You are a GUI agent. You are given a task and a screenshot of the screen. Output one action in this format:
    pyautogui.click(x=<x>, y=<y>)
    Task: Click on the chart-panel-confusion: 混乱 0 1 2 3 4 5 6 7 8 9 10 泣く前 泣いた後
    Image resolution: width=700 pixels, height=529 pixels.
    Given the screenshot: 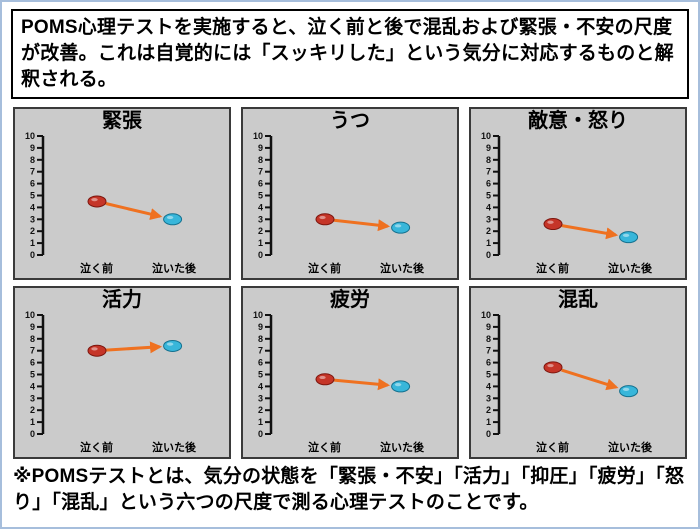 What is the action you would take?
    pyautogui.click(x=578, y=373)
    